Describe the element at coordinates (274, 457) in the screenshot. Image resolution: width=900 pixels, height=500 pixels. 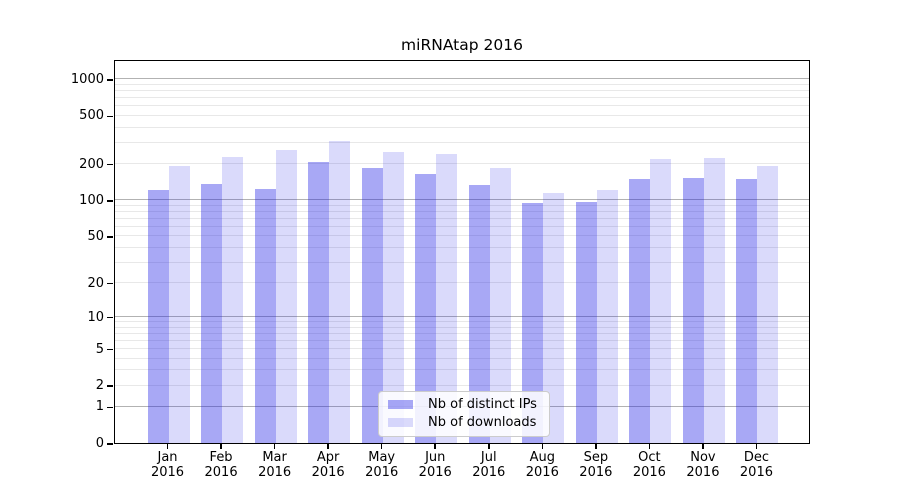
I see `x-axis-month-mar: Mar` at that location.